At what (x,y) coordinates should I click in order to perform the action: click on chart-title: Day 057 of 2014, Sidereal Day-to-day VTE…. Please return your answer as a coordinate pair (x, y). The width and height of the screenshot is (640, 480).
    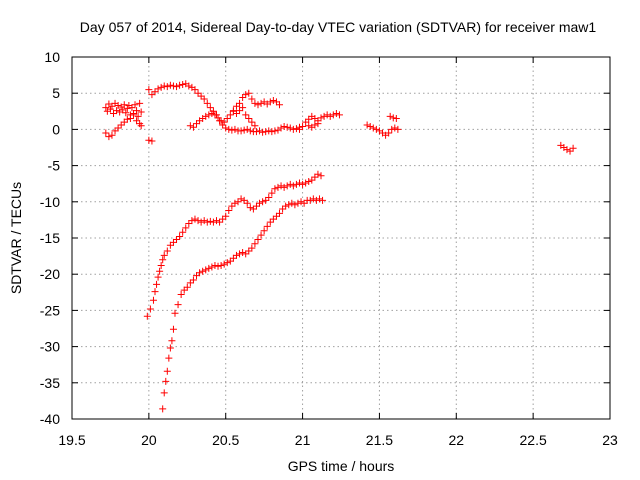
    Looking at the image, I should click on (338, 27).